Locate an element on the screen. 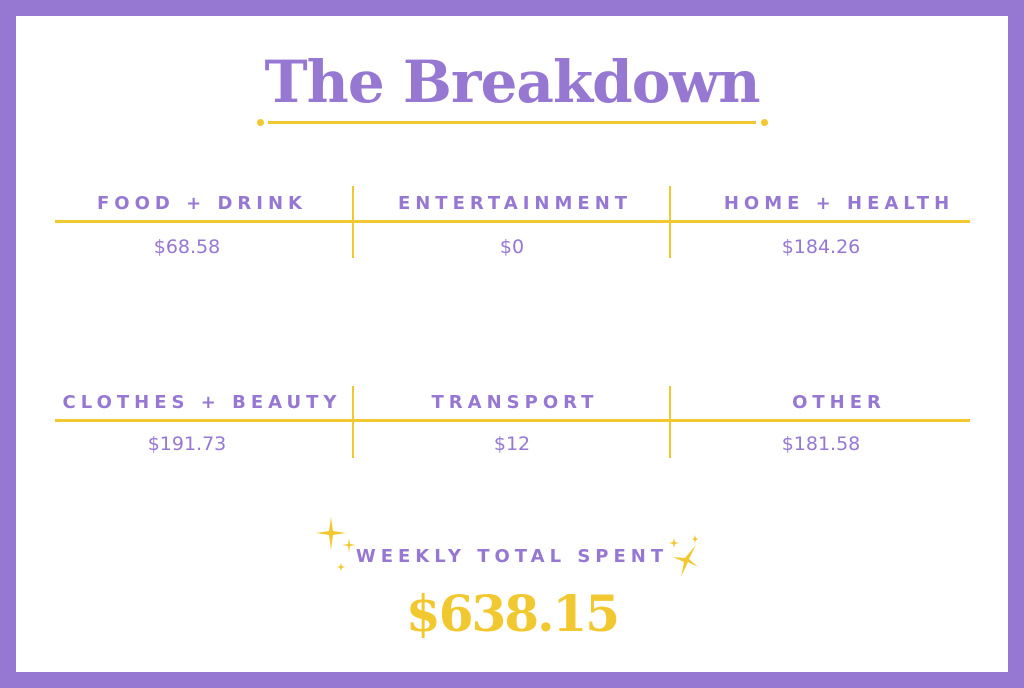  category-label: FOOD + DRINK is located at coordinates (202, 203).